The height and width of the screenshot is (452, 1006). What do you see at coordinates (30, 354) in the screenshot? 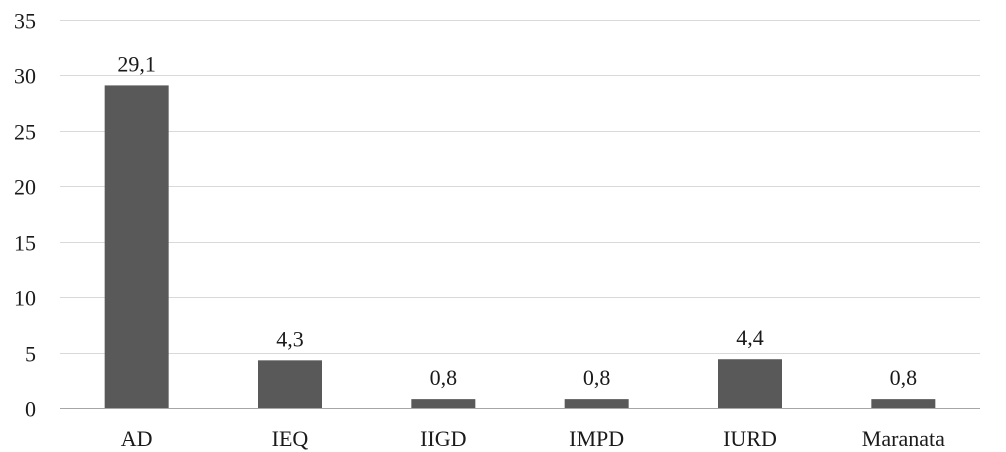
I see `y-tick-label-5: 5` at bounding box center [30, 354].